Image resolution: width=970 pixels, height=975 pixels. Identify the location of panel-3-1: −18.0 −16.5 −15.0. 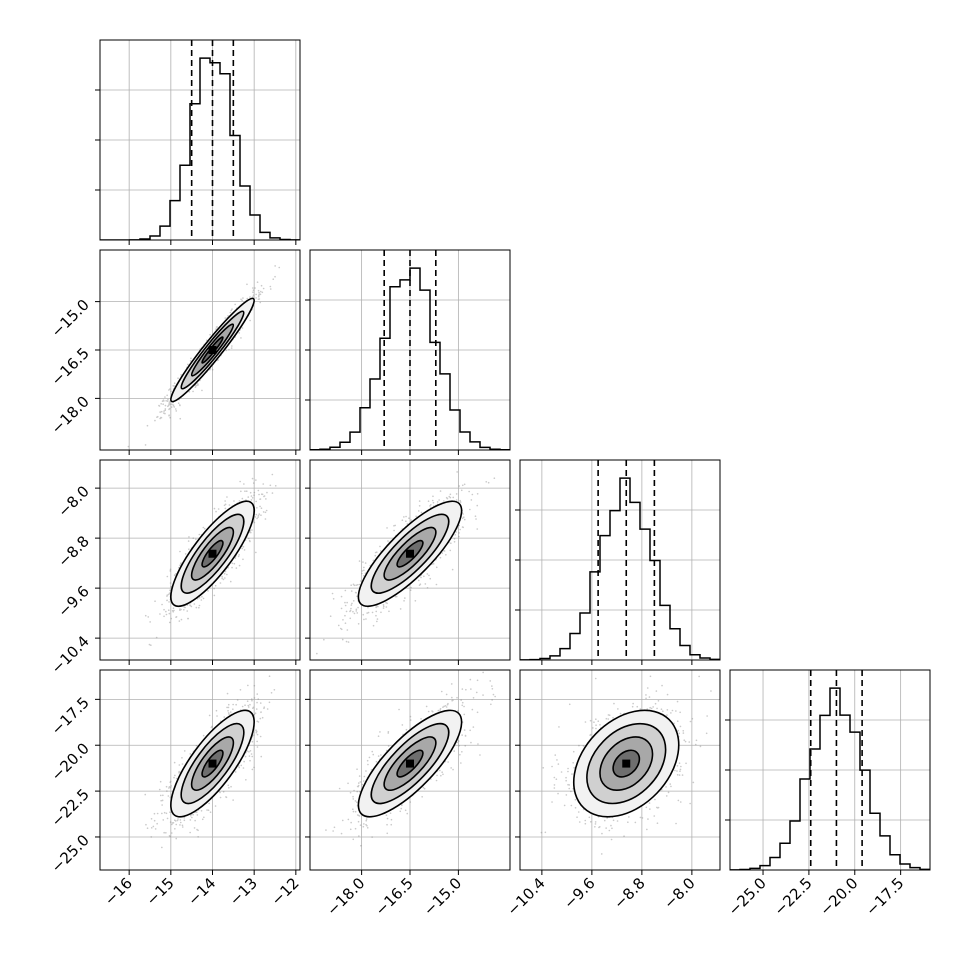
(408, 794).